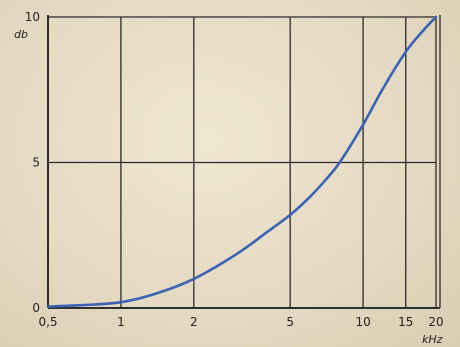 This screenshot has width=460, height=347. I want to click on x-tick-label: 0,5, so click(47, 322).